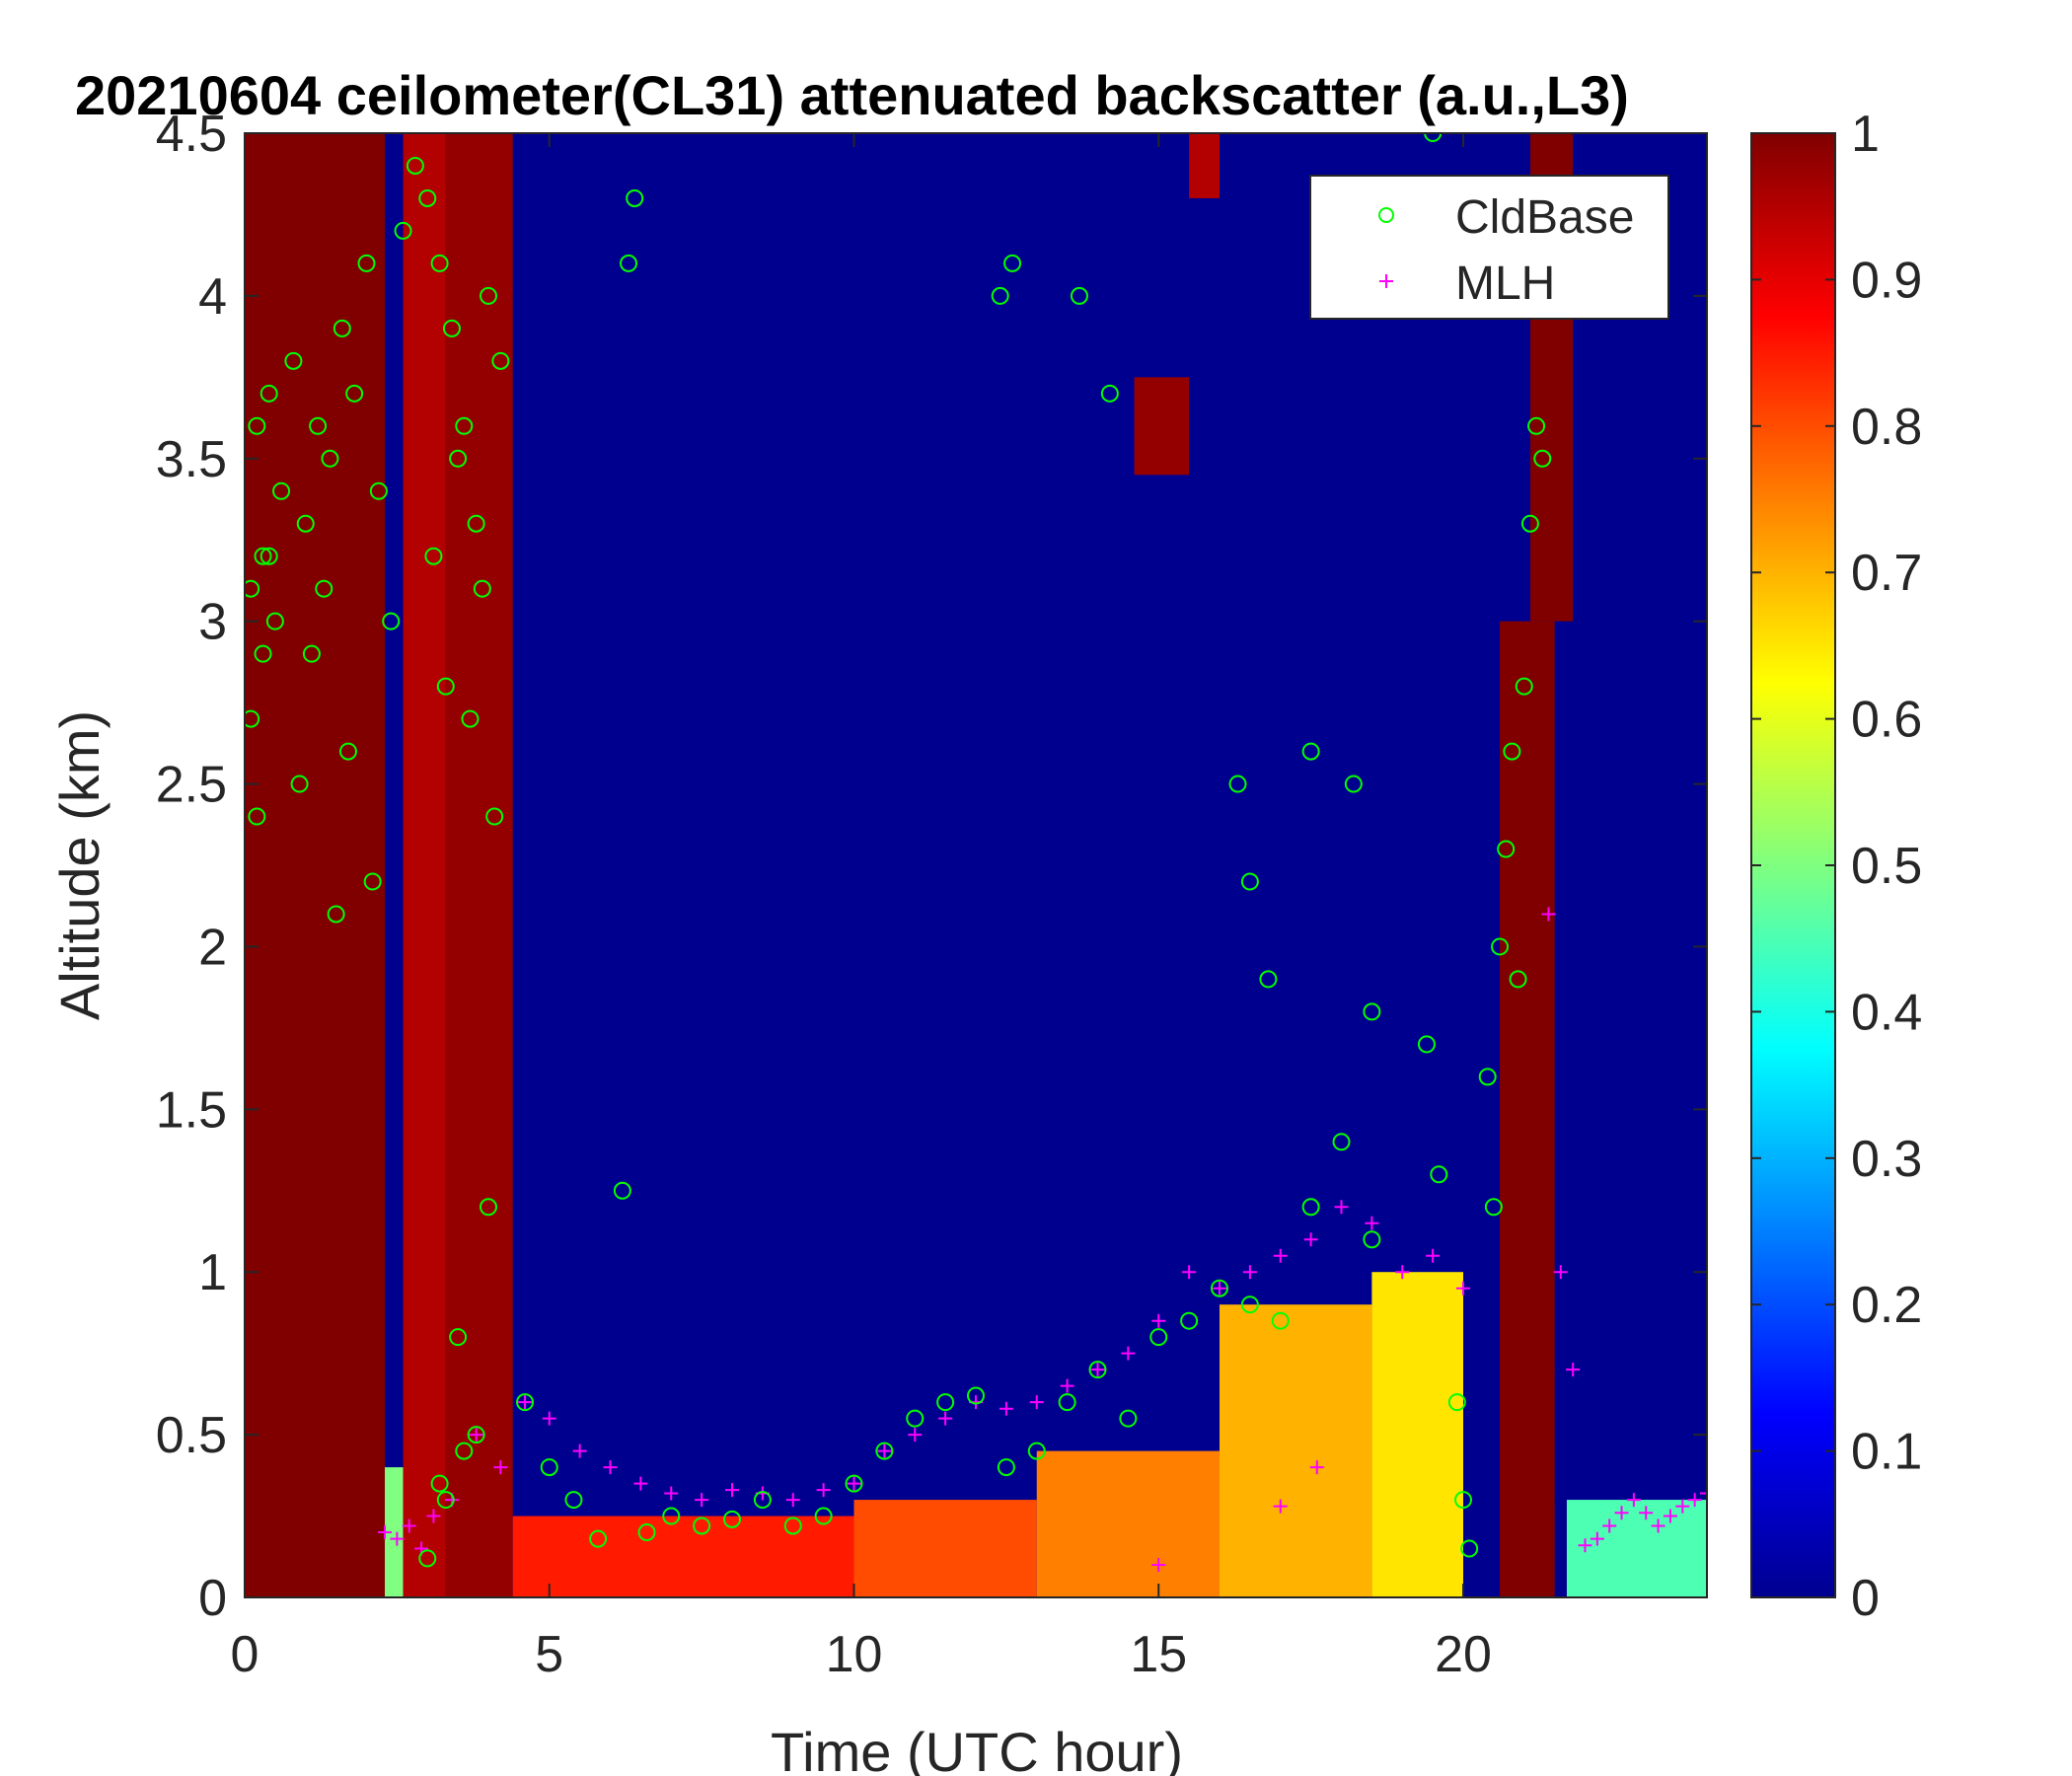  What do you see at coordinates (1887, 1453) in the screenshot?
I see `colorbar-tick-label: 0.1` at bounding box center [1887, 1453].